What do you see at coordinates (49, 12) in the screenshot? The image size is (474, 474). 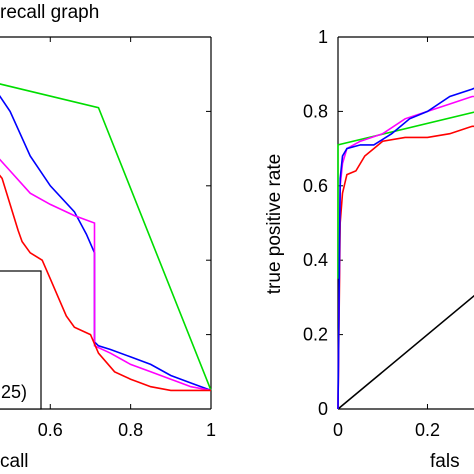 I see `pr-plot-title: recall graph` at bounding box center [49, 12].